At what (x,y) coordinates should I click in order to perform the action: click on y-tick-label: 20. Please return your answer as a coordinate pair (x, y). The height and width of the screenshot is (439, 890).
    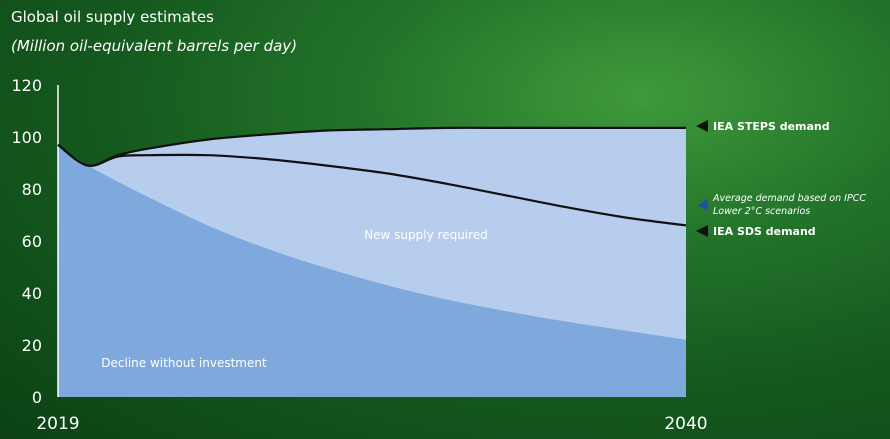
    Looking at the image, I should click on (32, 345).